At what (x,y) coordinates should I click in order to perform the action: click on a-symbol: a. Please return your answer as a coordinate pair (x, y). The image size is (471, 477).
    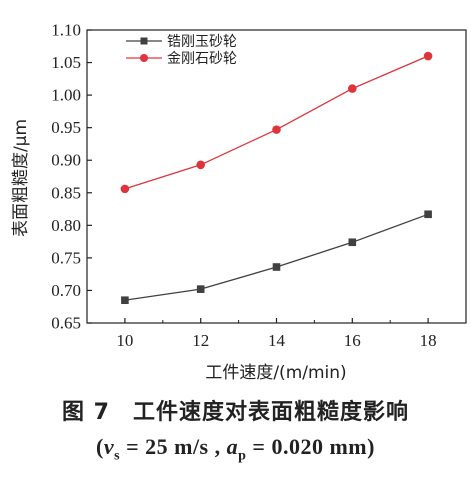
    Looking at the image, I should click on (232, 446).